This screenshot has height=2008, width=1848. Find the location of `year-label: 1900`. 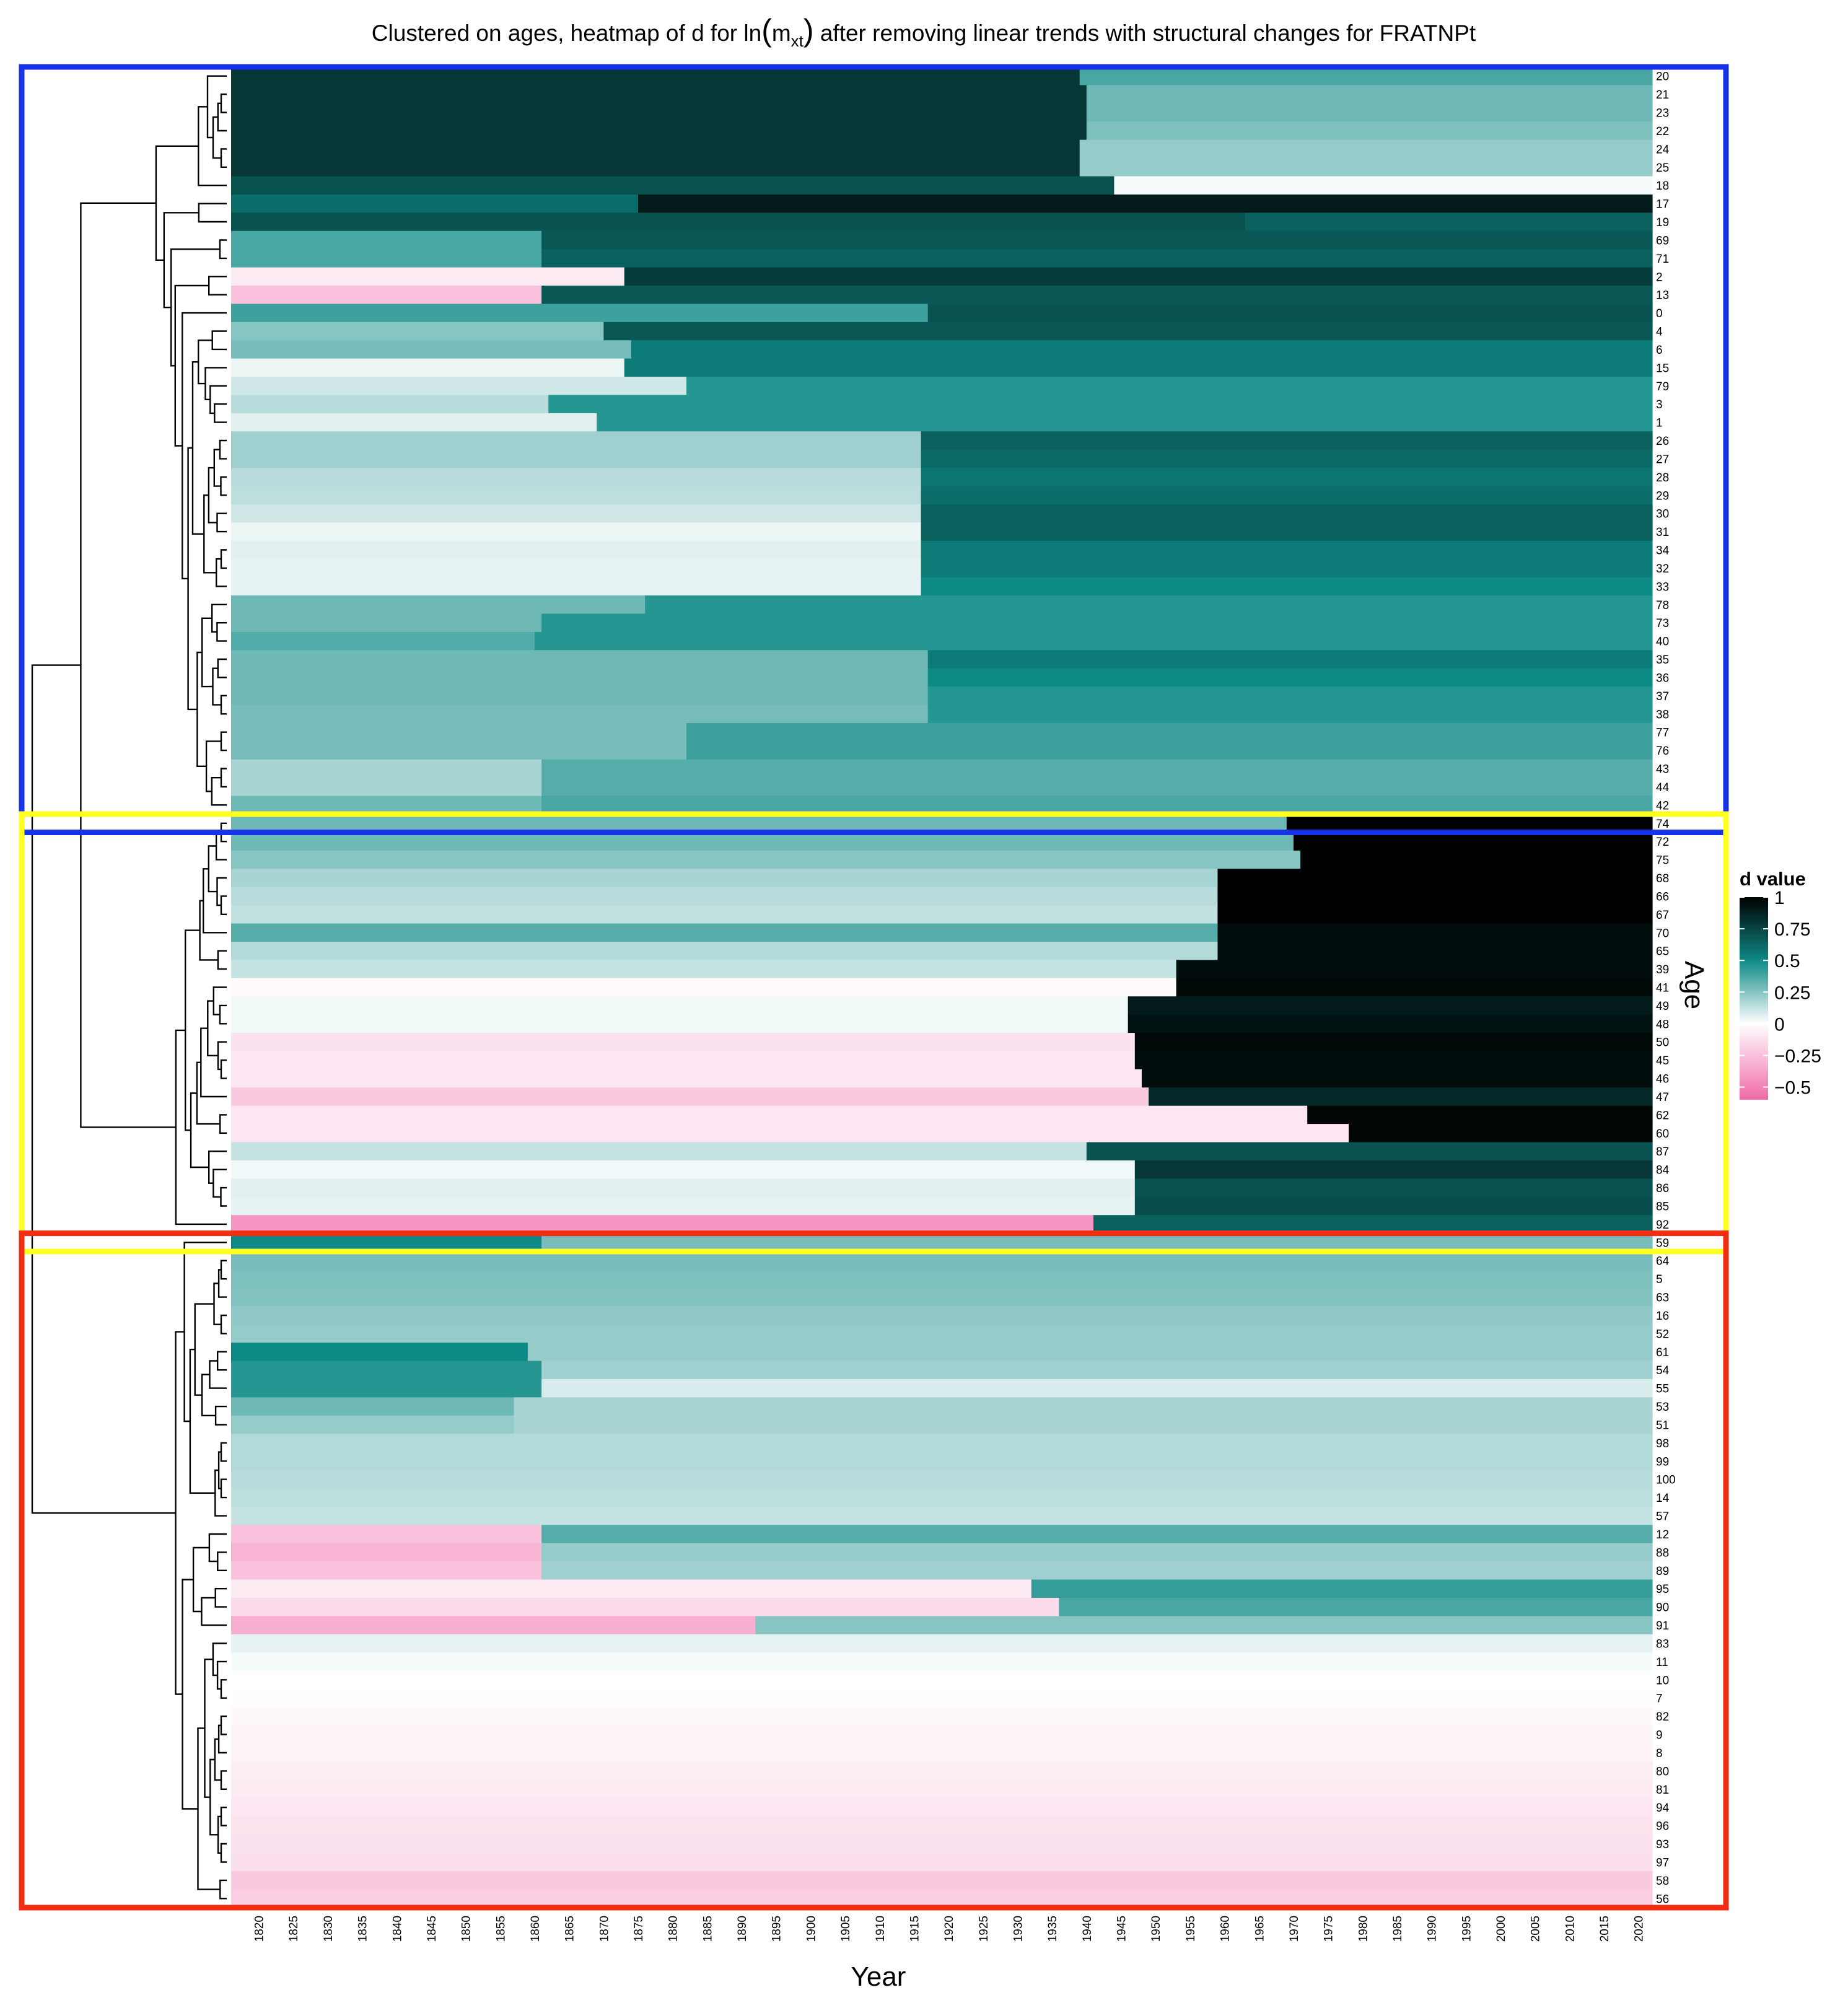

year-label: 1900 is located at coordinates (811, 1929).